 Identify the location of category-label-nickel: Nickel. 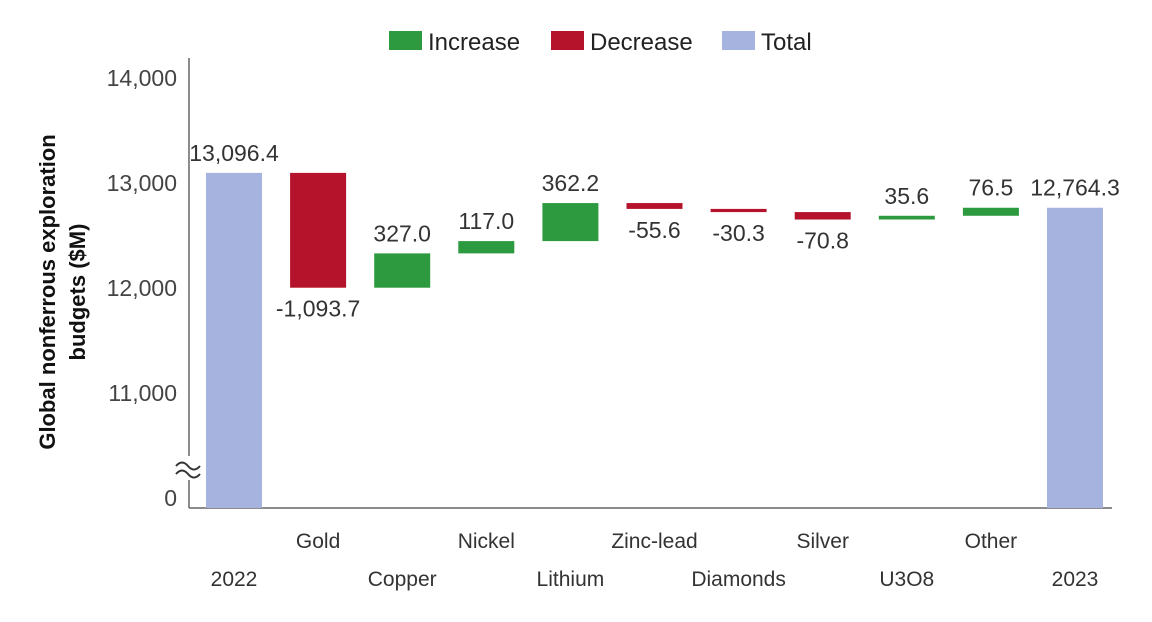
(486, 541).